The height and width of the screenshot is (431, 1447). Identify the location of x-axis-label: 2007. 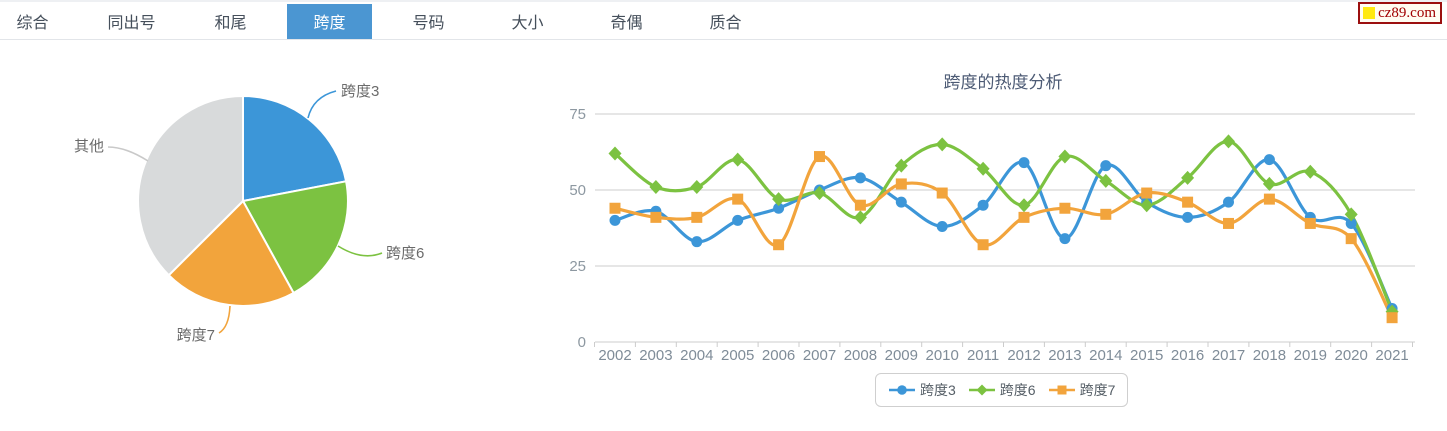
(819, 355).